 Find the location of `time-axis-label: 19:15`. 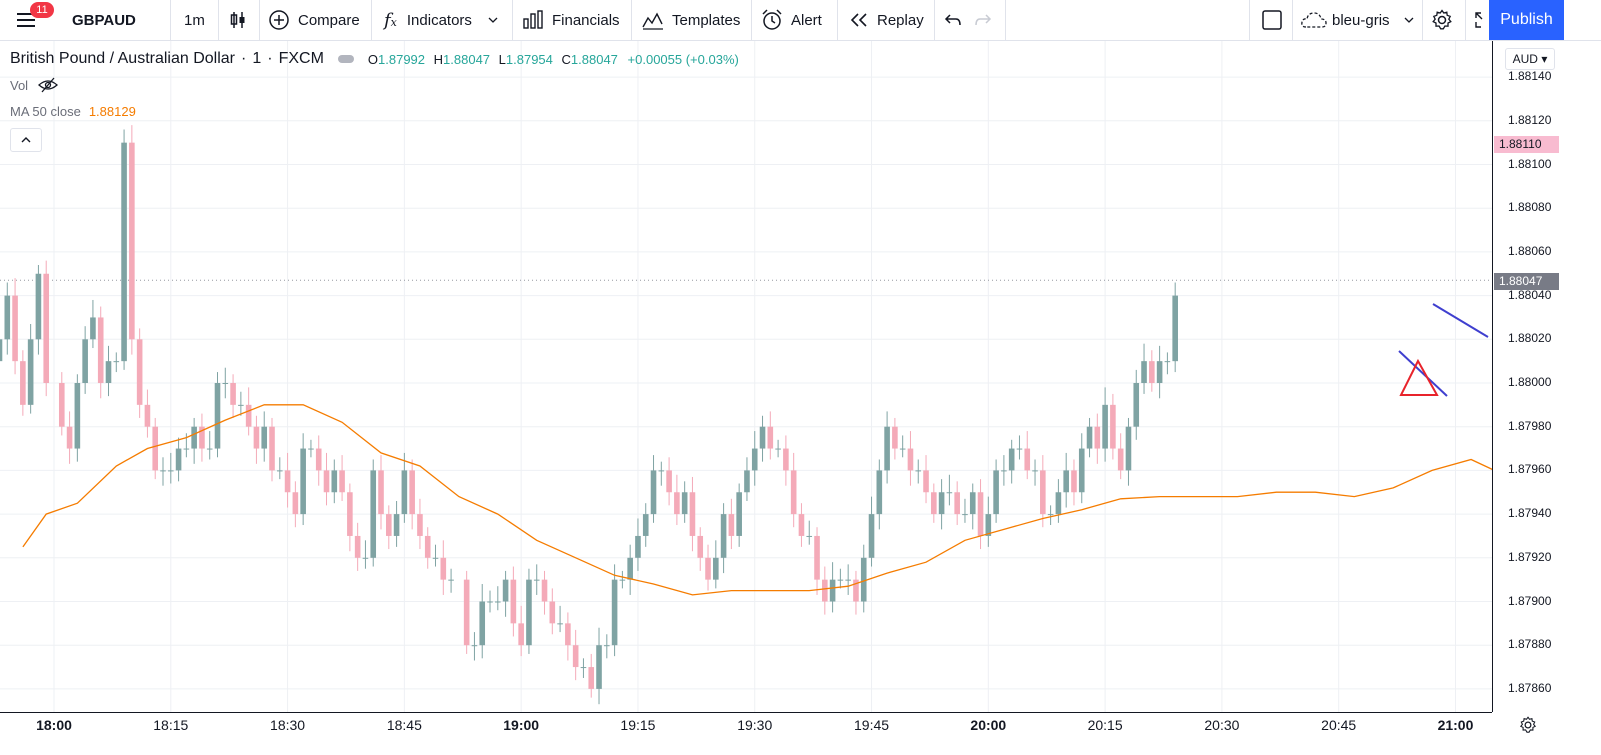

time-axis-label: 19:15 is located at coordinates (638, 725).